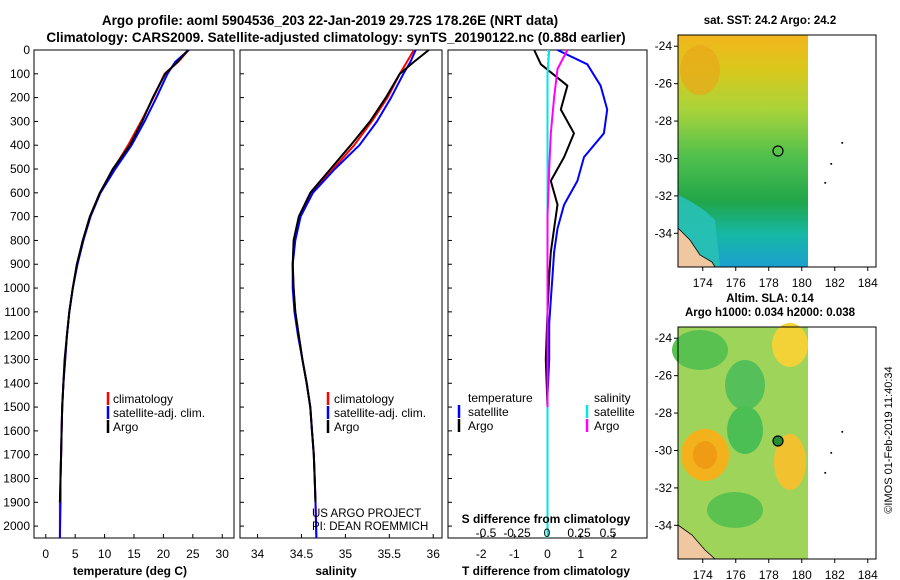 Image resolution: width=900 pixels, height=580 pixels. I want to click on sst-lat-ticks: -24 -26 -28 -30 -32 -34, so click(666, 139).